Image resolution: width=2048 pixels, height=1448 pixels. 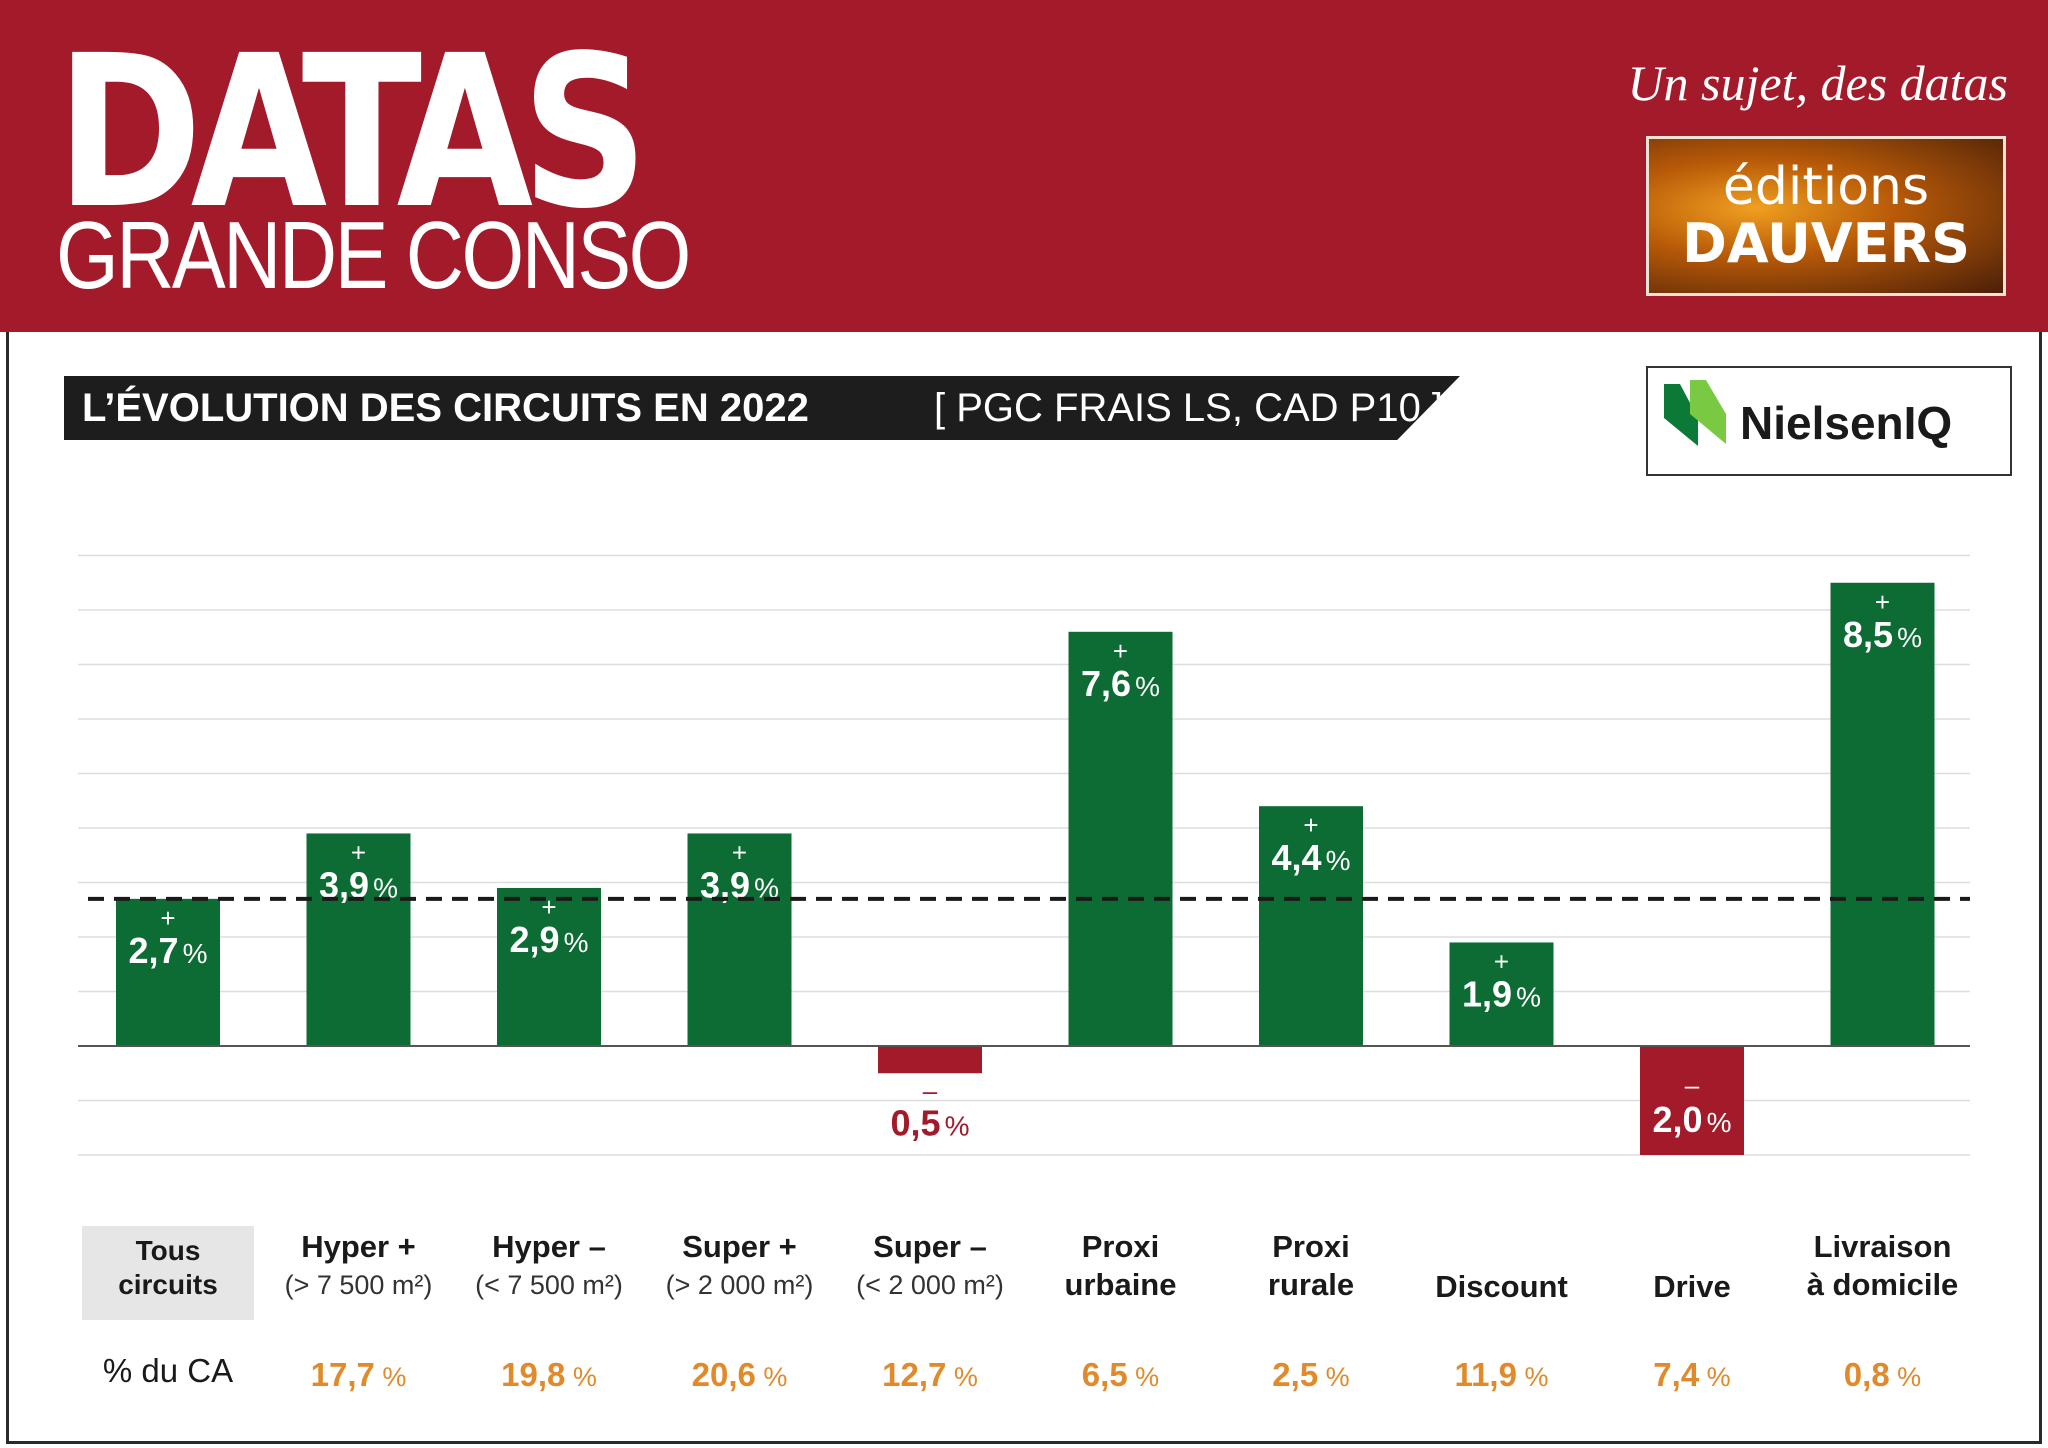 I want to click on share-value: 12,7 %, so click(x=930, y=1374).